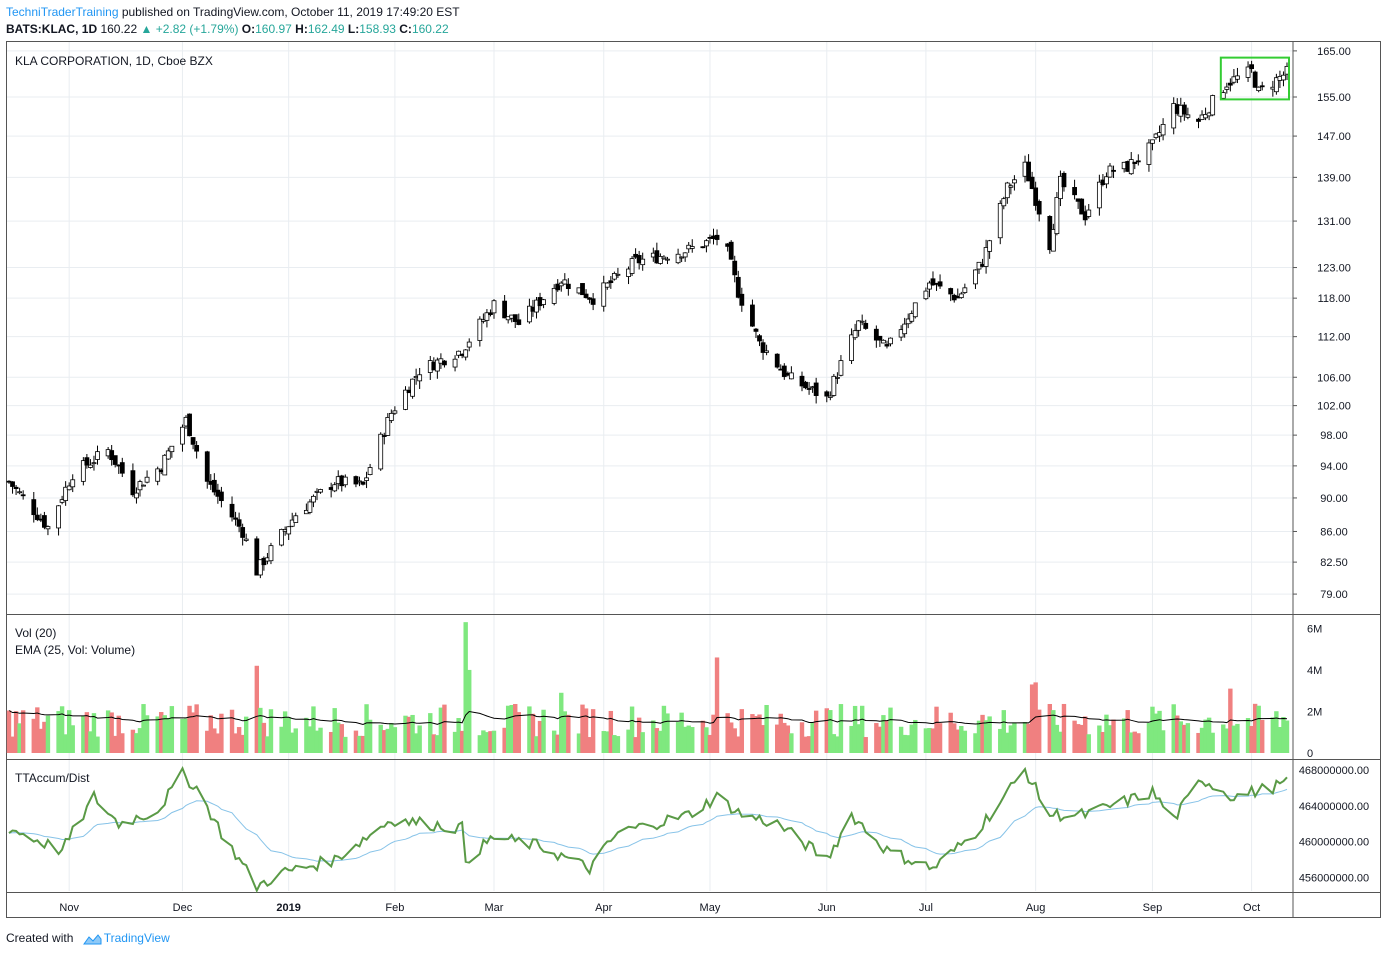 The height and width of the screenshot is (956, 1387). What do you see at coordinates (1334, 595) in the screenshot?
I see `price-tick-label: 79.00` at bounding box center [1334, 595].